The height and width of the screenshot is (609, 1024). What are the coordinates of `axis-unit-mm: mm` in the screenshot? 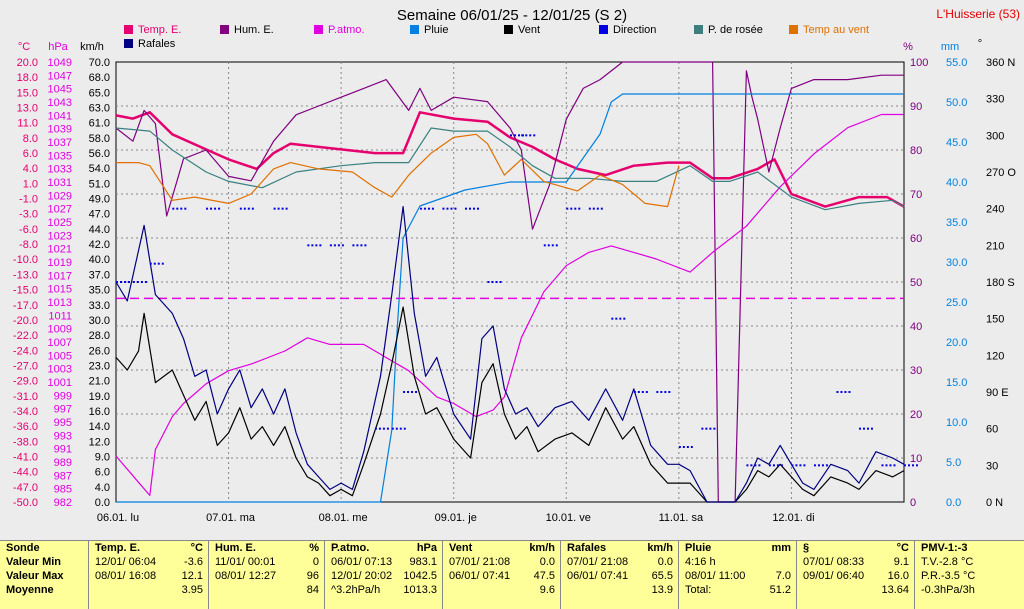 It's located at (950, 47).